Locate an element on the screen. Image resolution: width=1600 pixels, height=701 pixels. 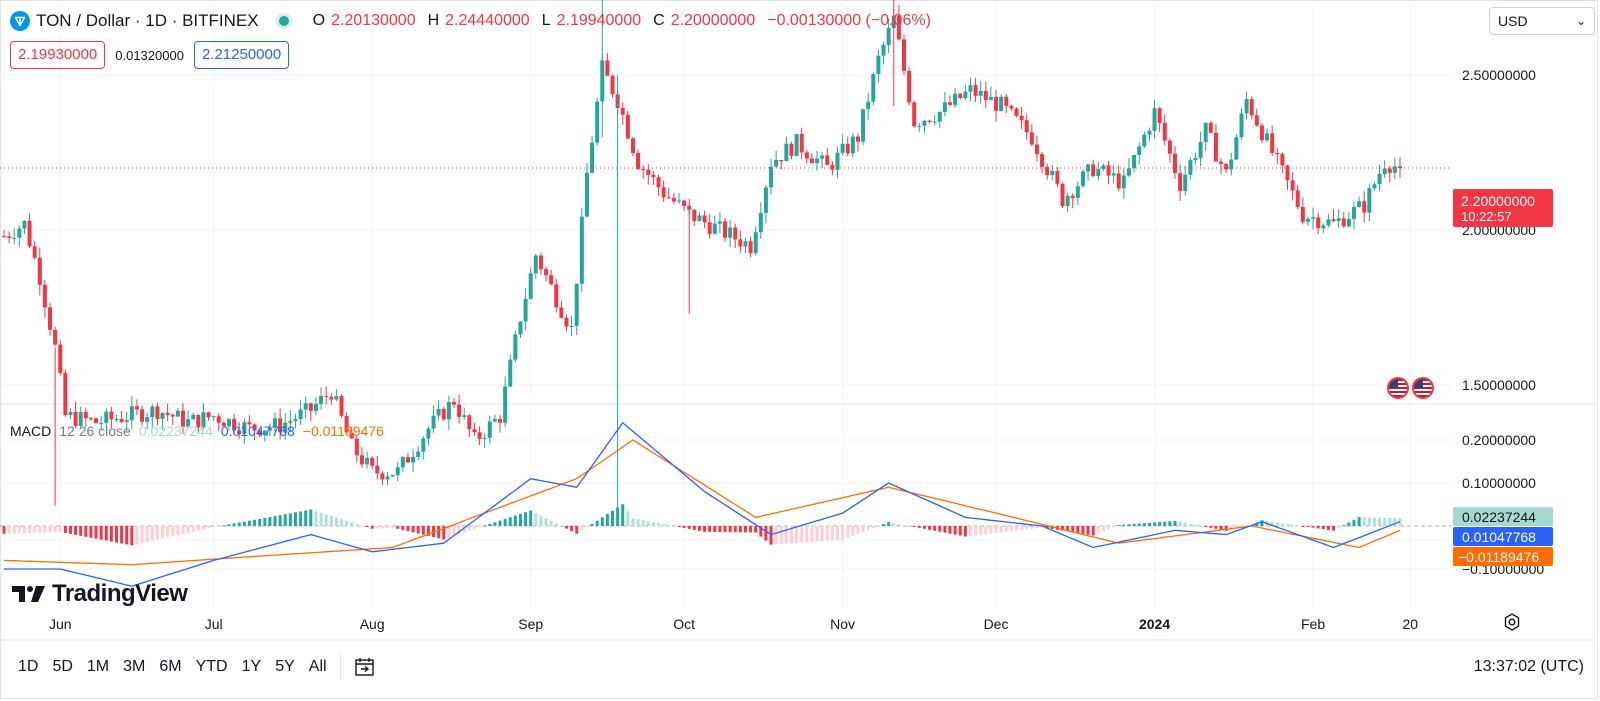
macd-signal-value: −0.01189476 is located at coordinates (343, 431).